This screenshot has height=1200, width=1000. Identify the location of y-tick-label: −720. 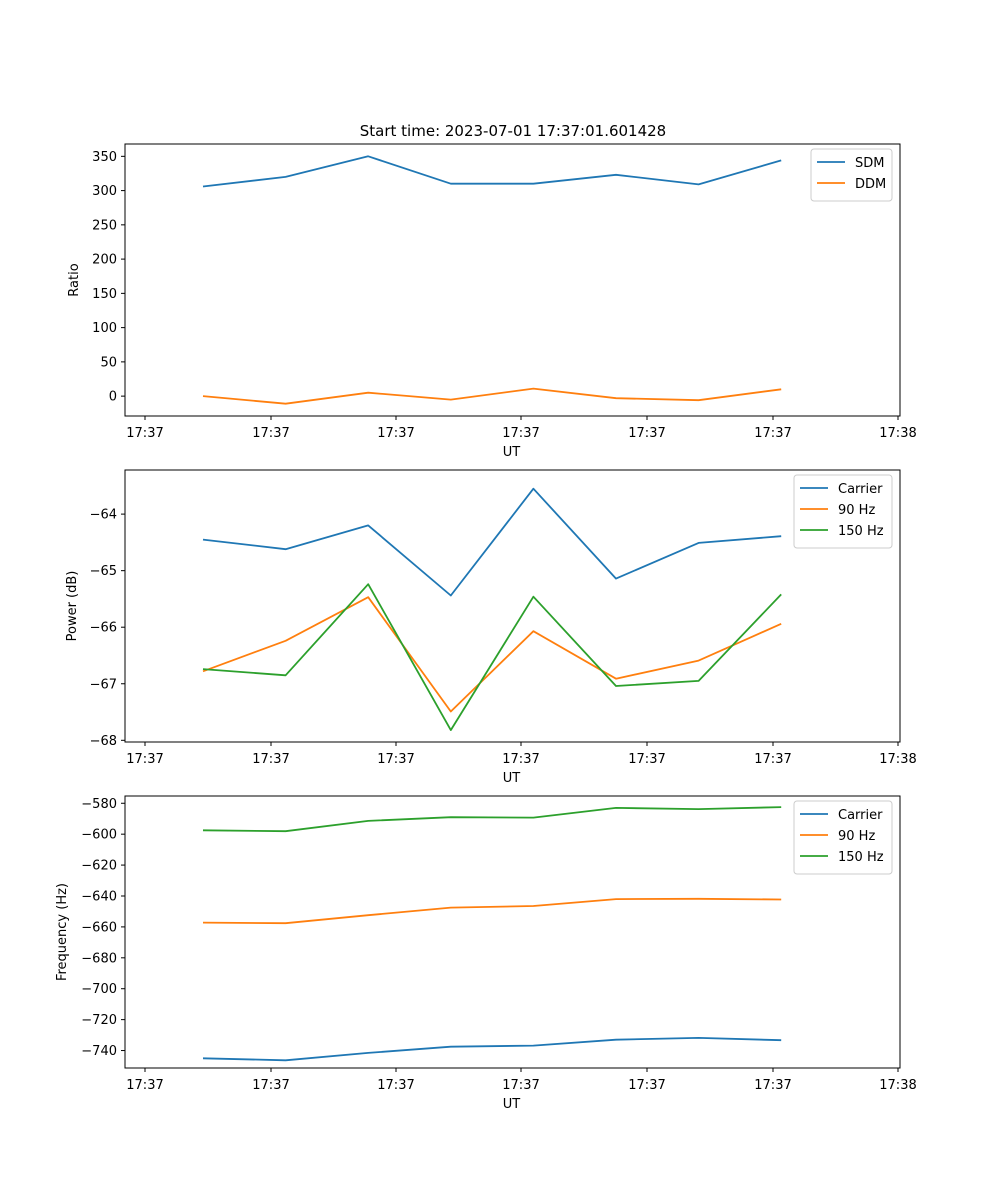
(99, 1020).